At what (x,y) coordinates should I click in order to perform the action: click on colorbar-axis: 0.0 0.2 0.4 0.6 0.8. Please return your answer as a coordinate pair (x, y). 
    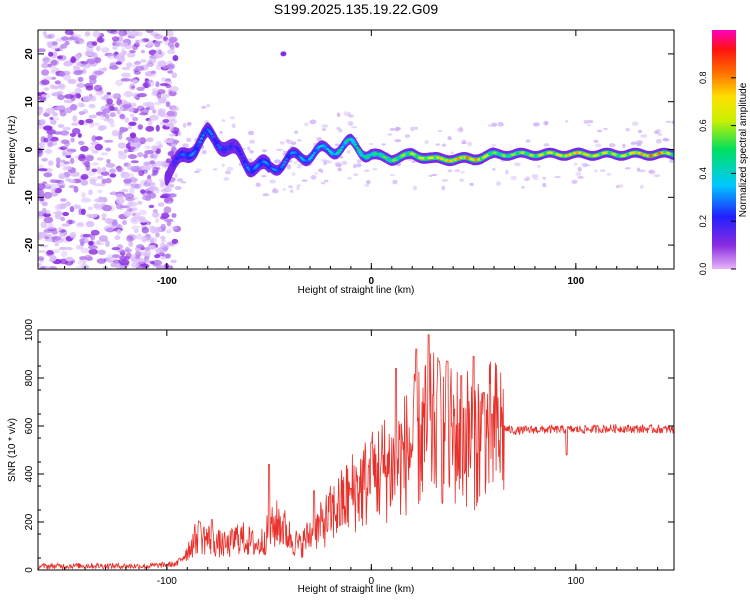
    Looking at the image, I should click on (717, 173).